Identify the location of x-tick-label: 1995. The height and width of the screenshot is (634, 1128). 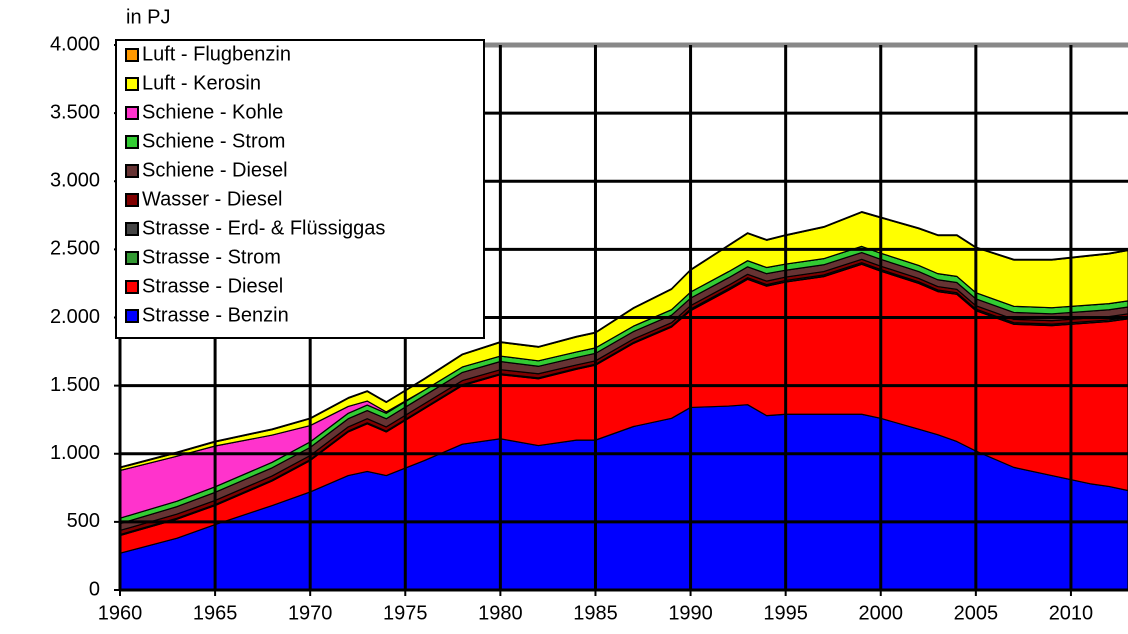
(785, 613).